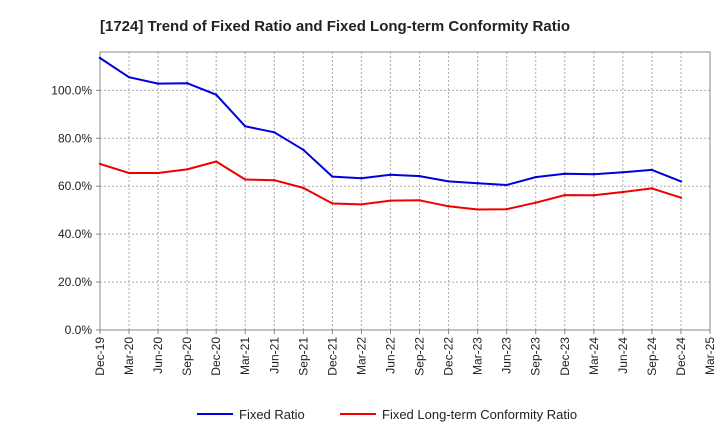 Image resolution: width=720 pixels, height=440 pixels. Describe the element at coordinates (75, 186) in the screenshot. I see `y-tick-label: 60.0%` at that location.